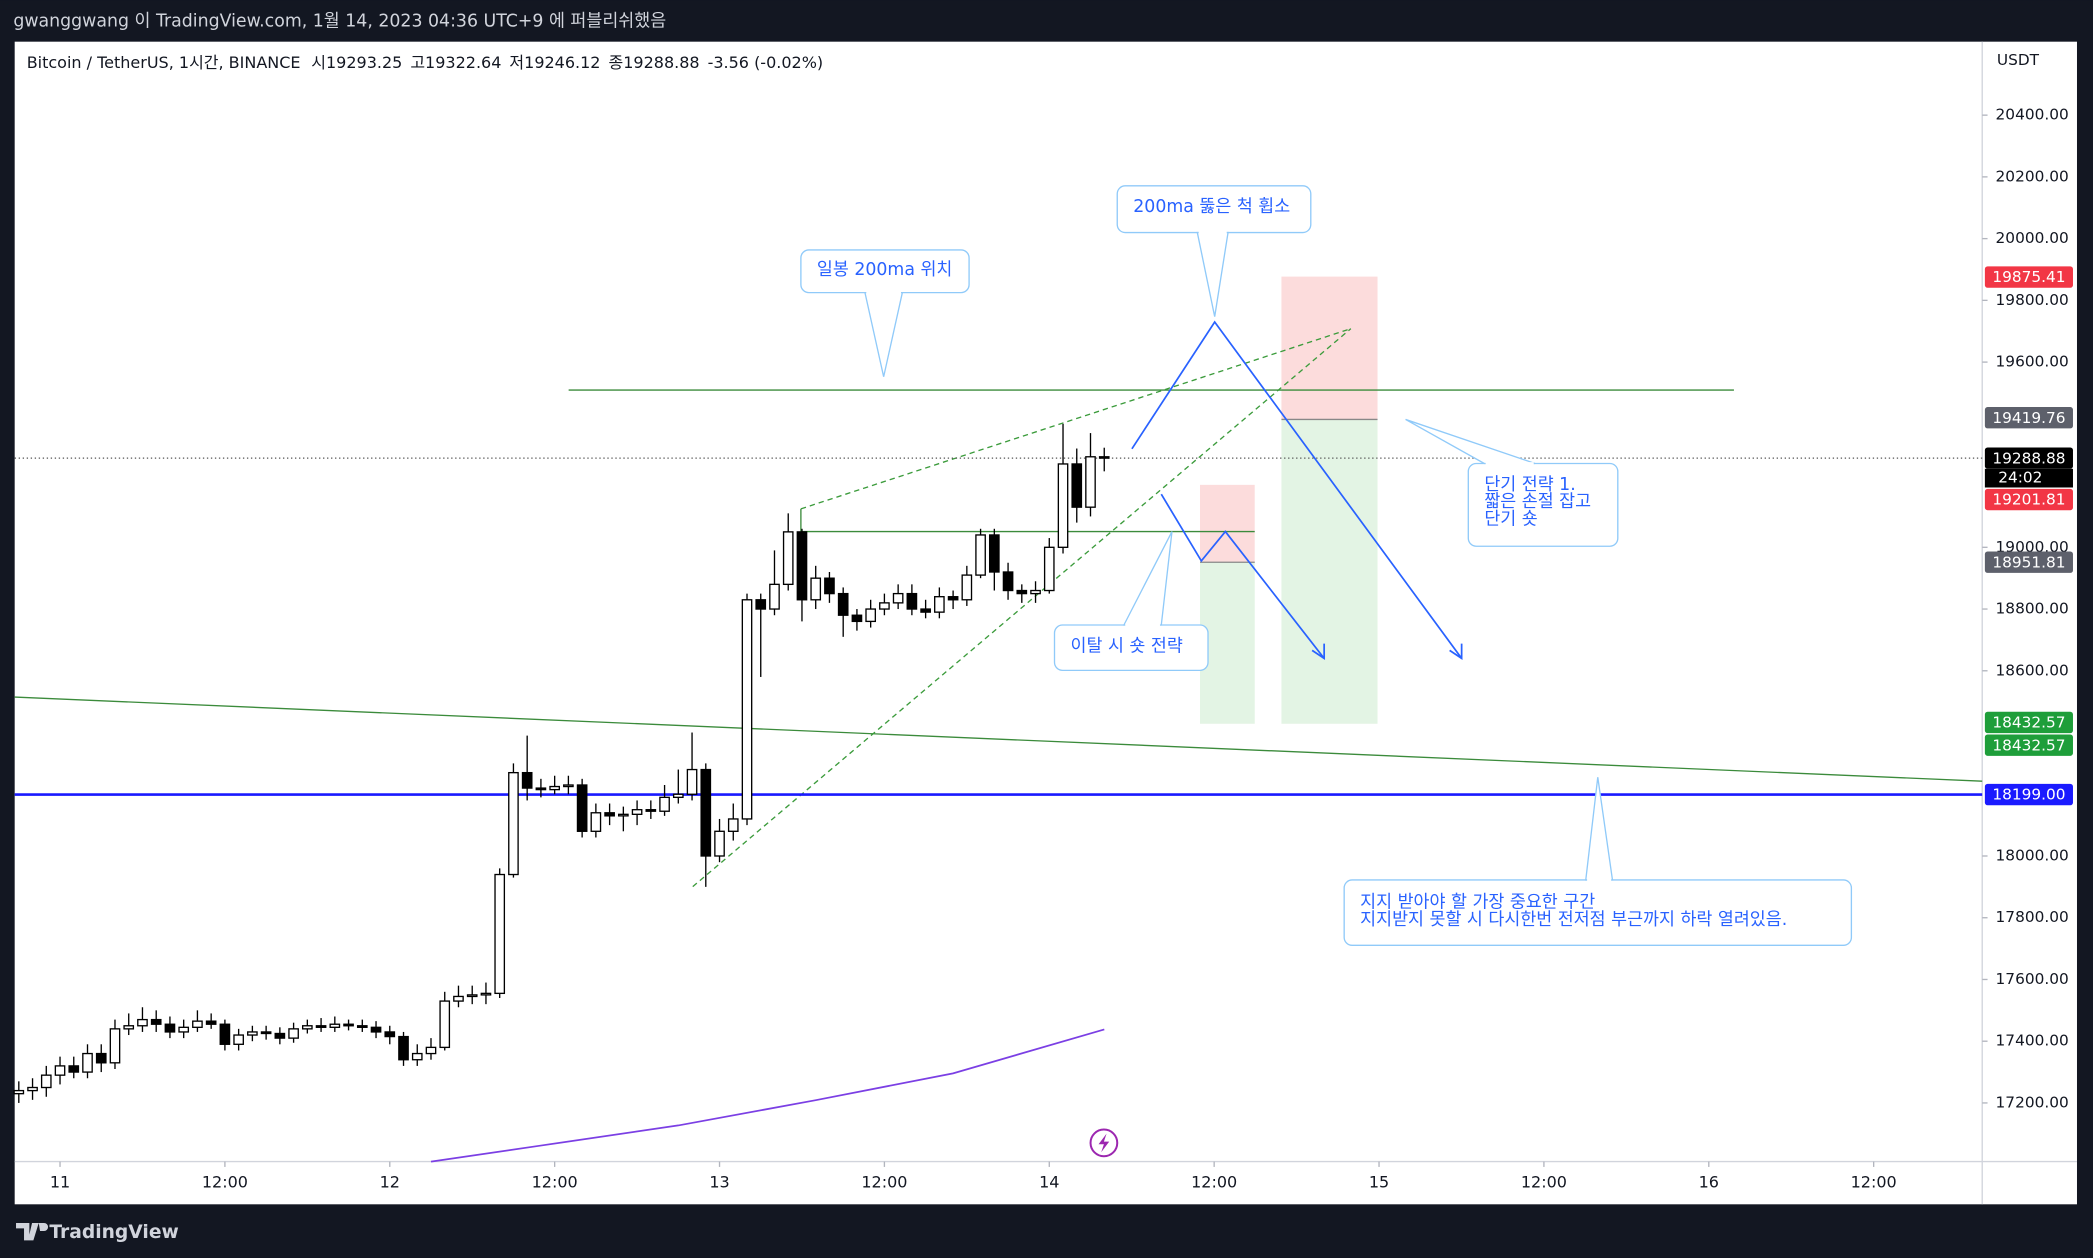  What do you see at coordinates (1379, 1181) in the screenshot?
I see `x-tick-label: 15` at bounding box center [1379, 1181].